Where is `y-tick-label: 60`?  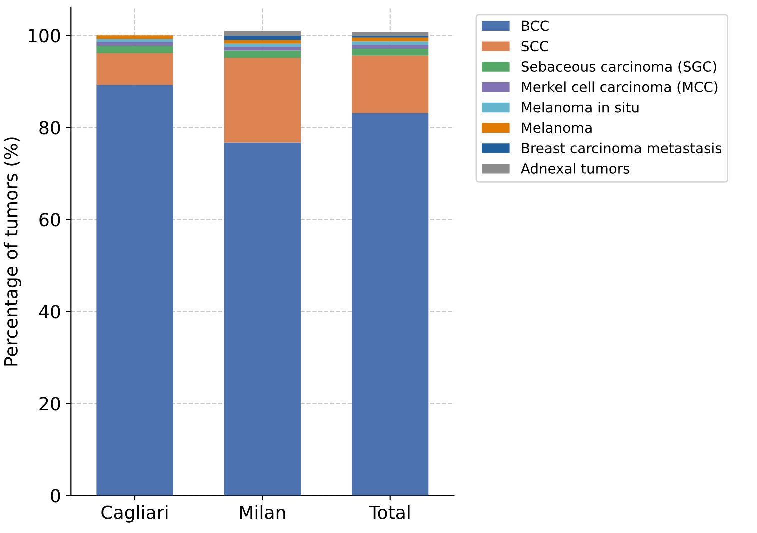
y-tick-label: 60 is located at coordinates (50, 220).